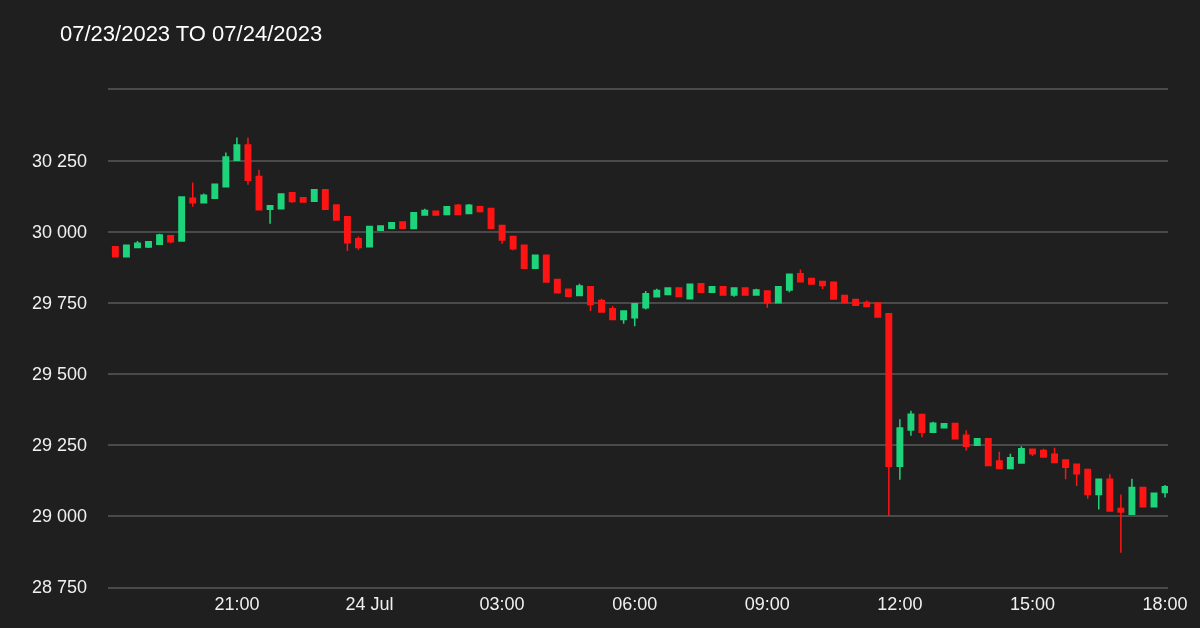 Image resolution: width=1200 pixels, height=628 pixels. Describe the element at coordinates (59, 232) in the screenshot. I see `y-tick-label: 30 000` at that location.